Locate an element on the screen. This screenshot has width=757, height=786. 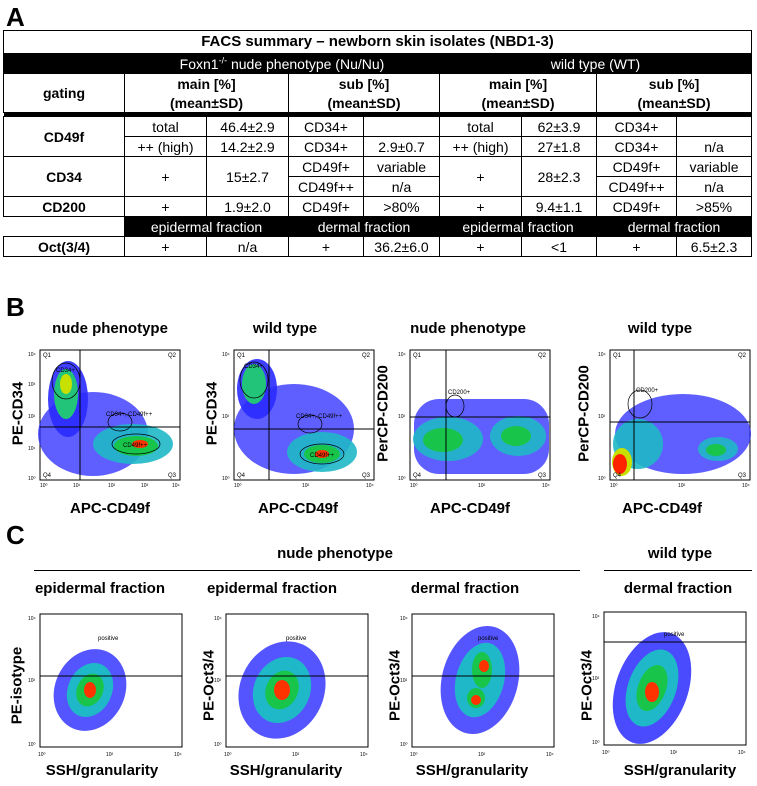
table-row: CD49f++ n/a CD49f++ n/a is located at coordinates (378, 186).